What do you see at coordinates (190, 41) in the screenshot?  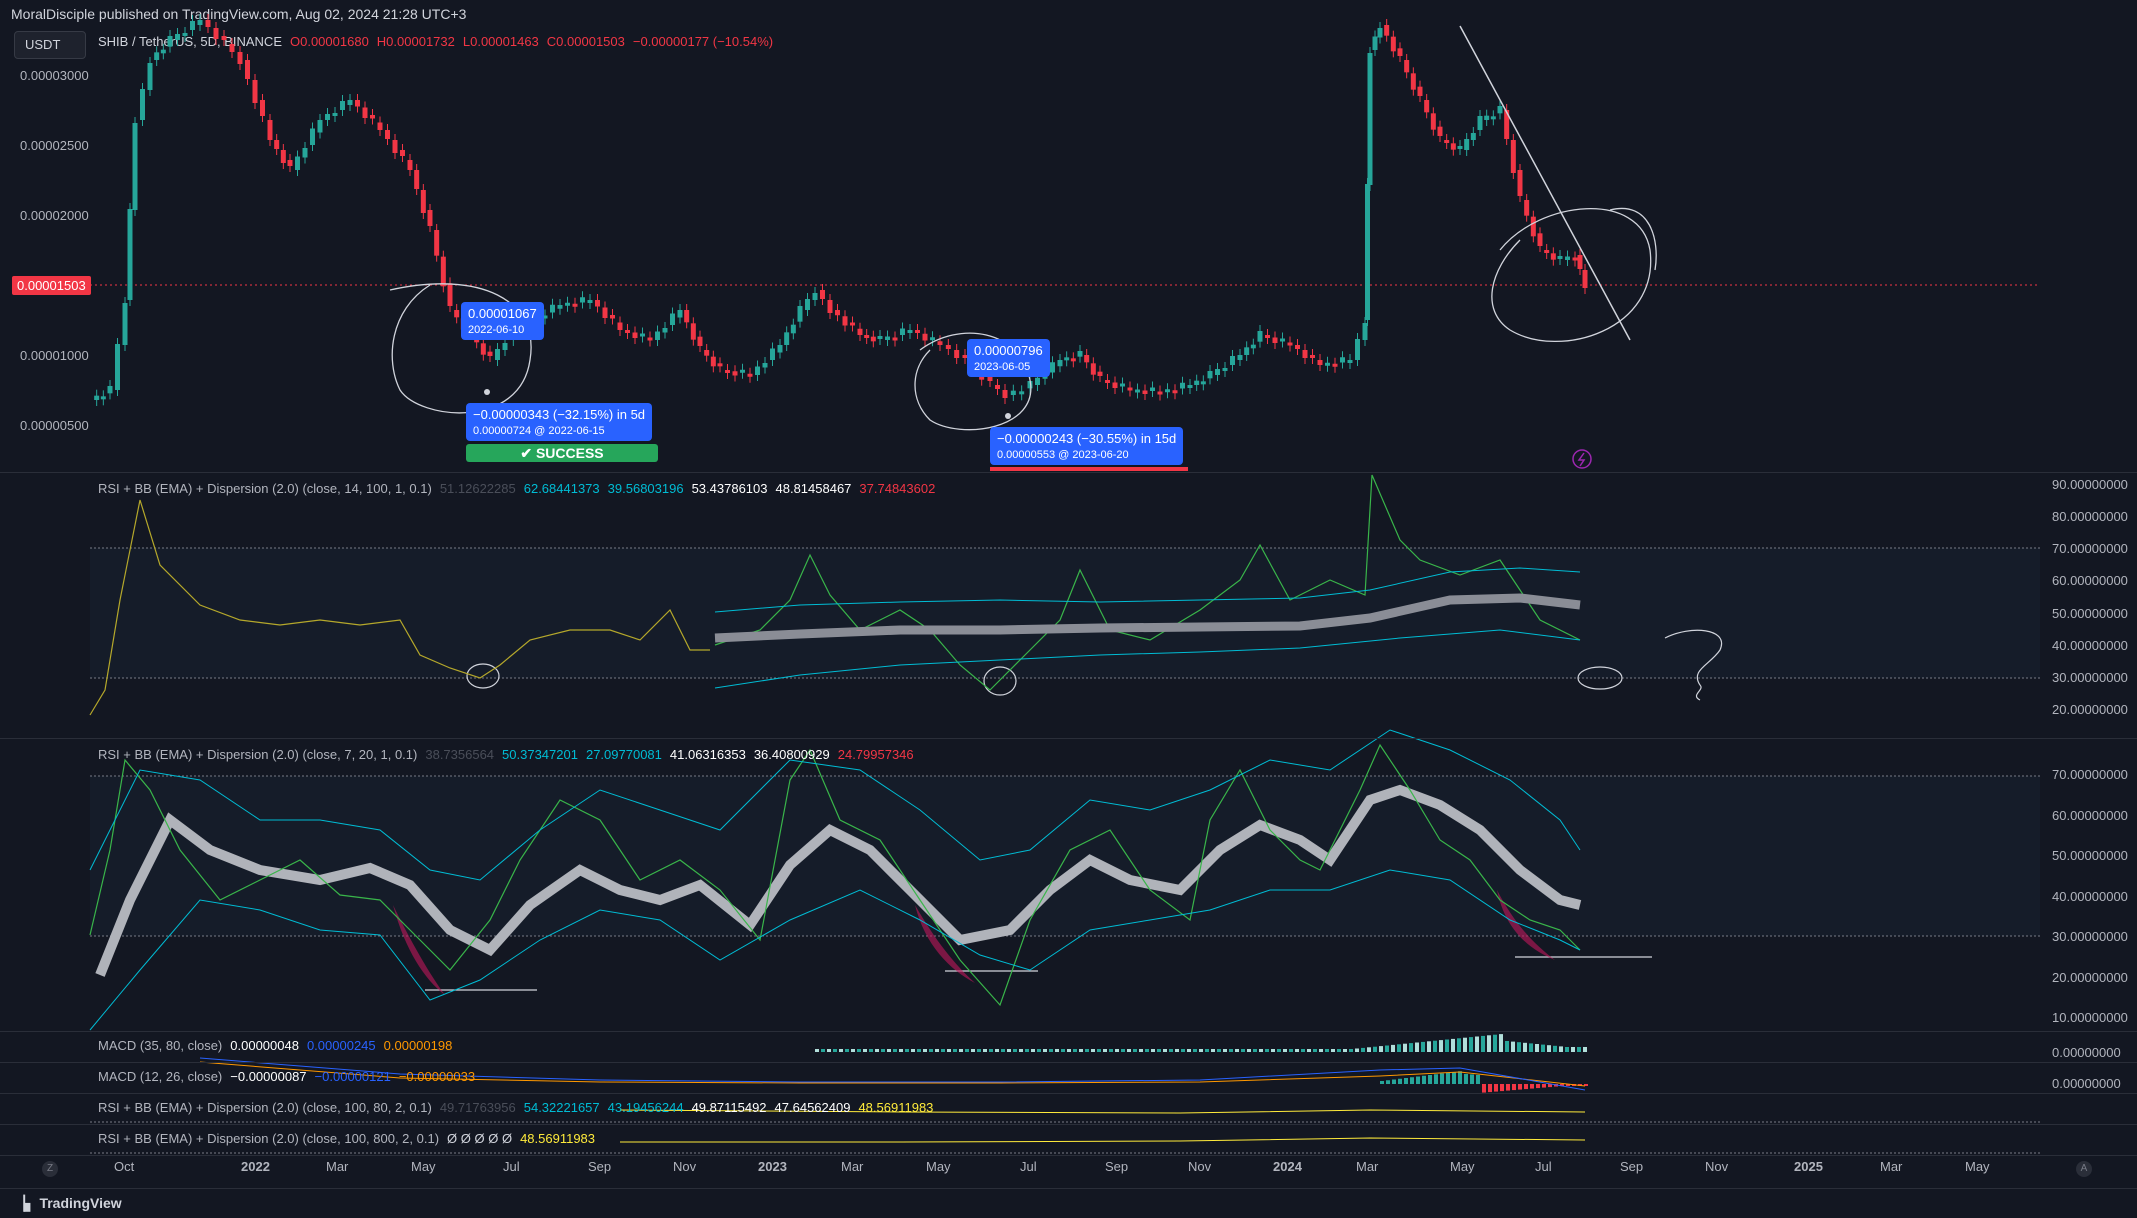 I see `symbol-name: SHIB / TetherUS, 5D, BINANCE` at bounding box center [190, 41].